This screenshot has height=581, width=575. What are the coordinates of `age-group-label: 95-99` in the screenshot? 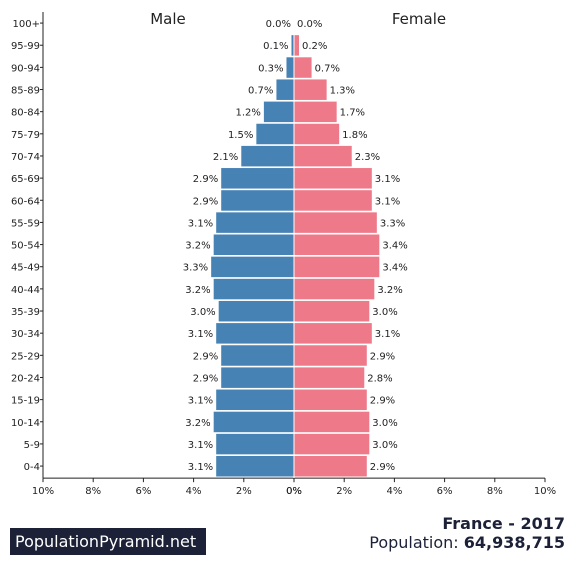 It's located at (25, 46).